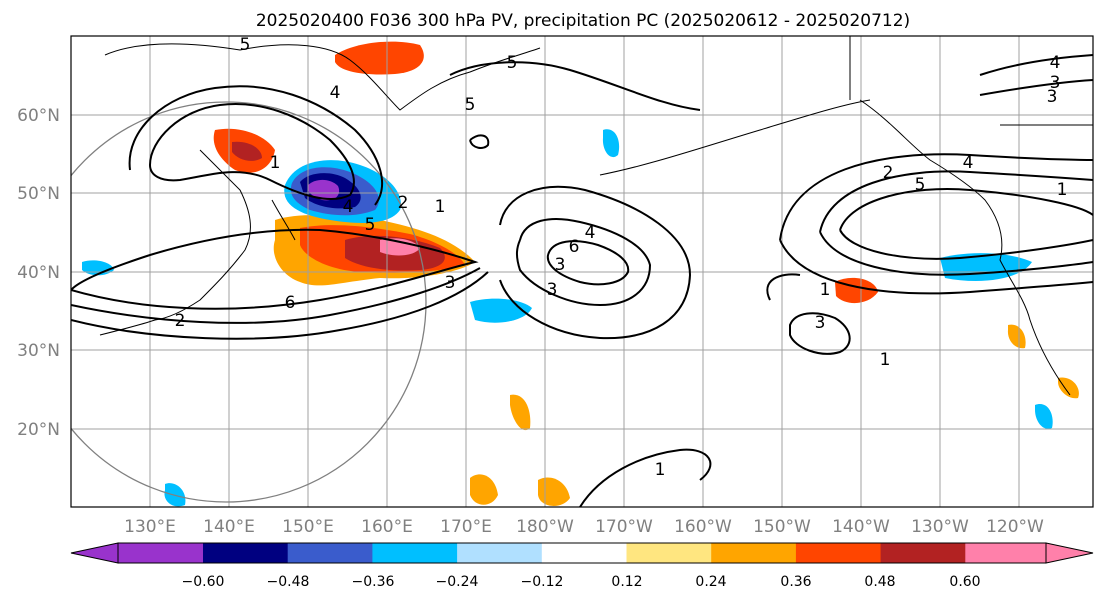 Image resolution: width=1105 pixels, height=601 pixels. I want to click on lon-tick-label: 140°E, so click(229, 527).